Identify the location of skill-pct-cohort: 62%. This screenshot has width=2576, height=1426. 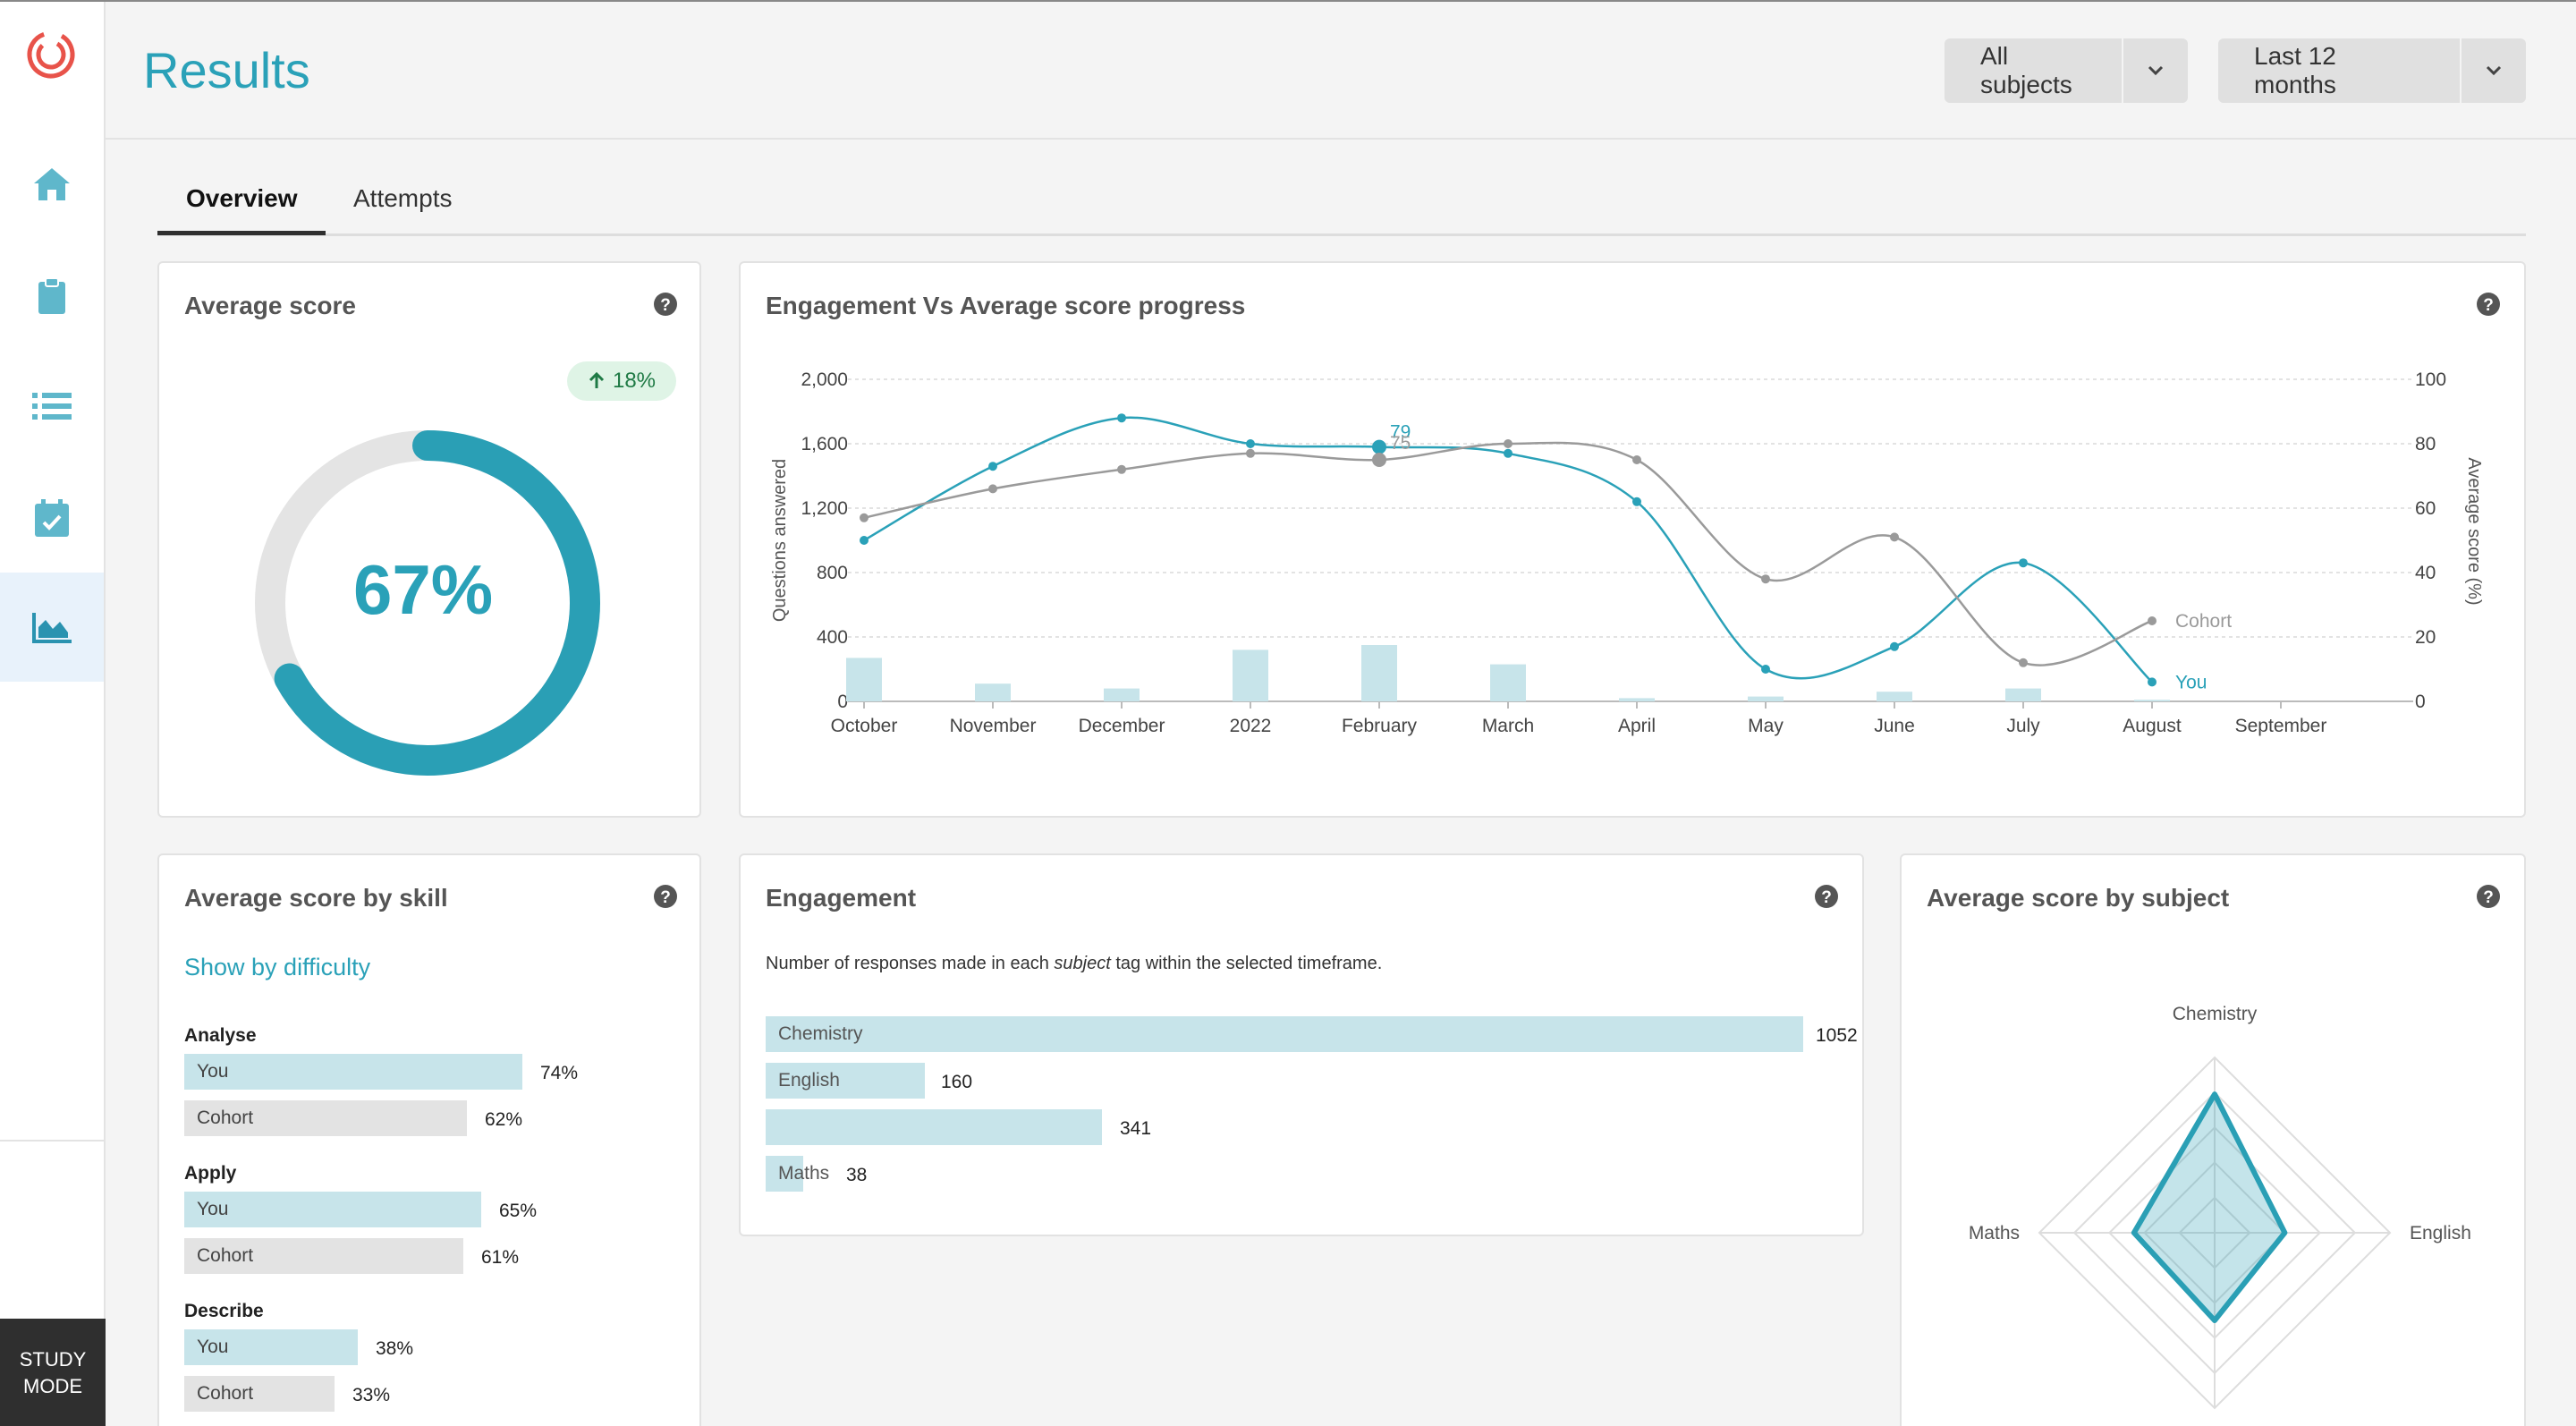
(504, 1120).